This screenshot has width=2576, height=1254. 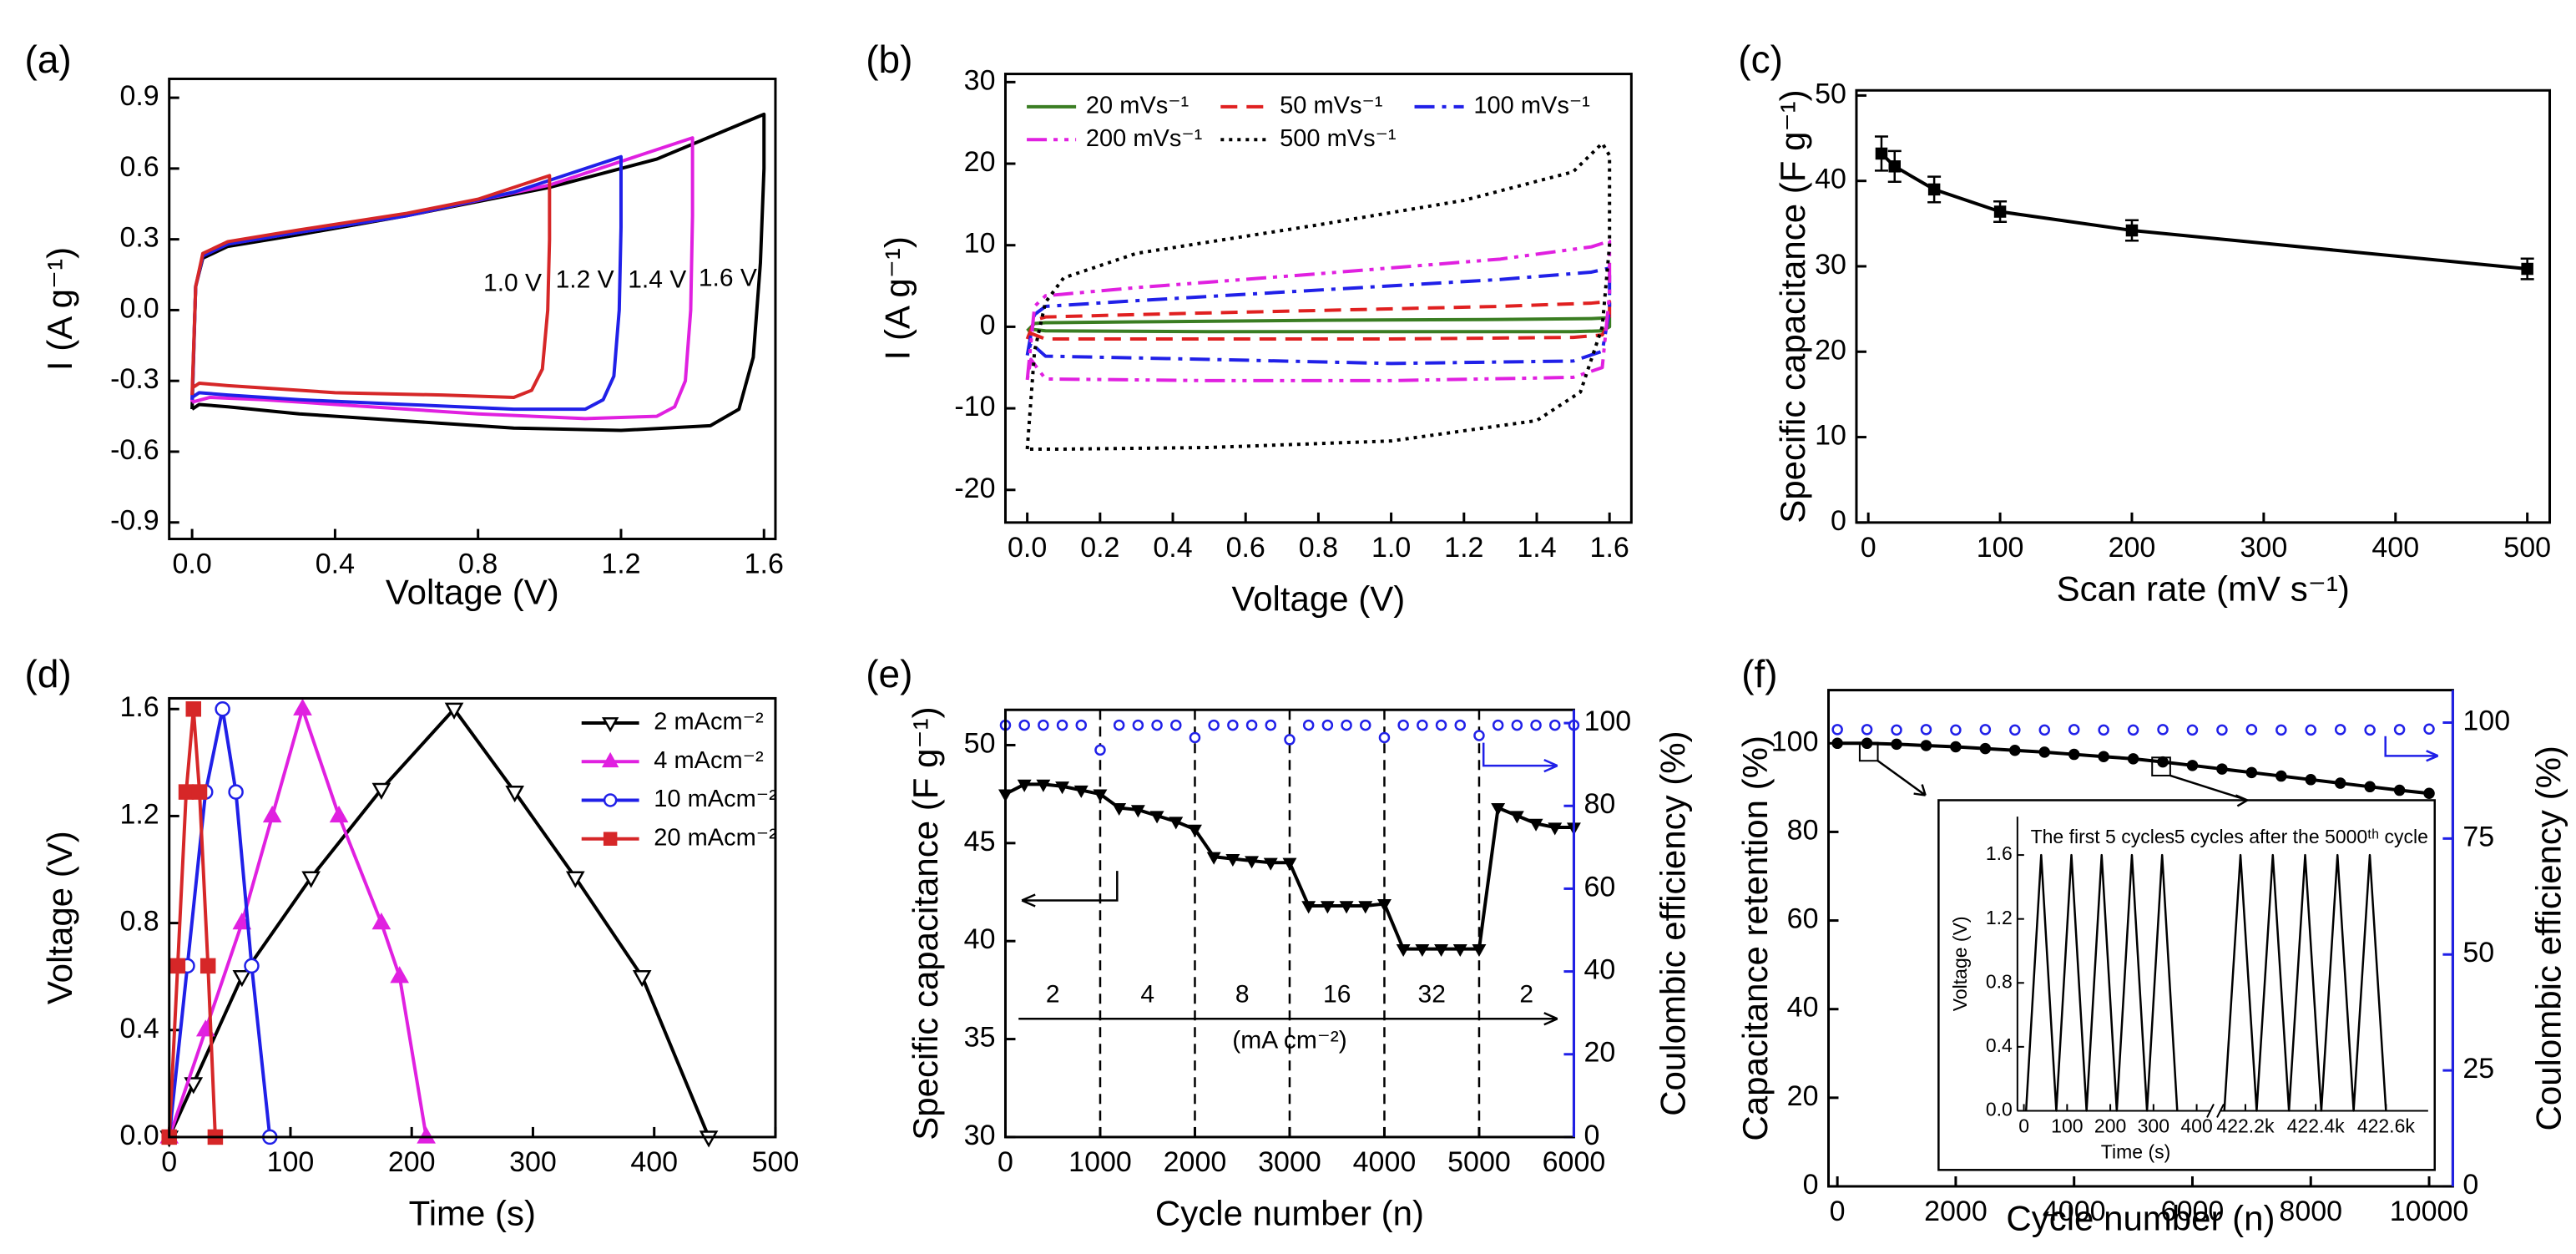 What do you see at coordinates (1531, 106) in the screenshot?
I see `legend-label: 100 mVs⁻¹` at bounding box center [1531, 106].